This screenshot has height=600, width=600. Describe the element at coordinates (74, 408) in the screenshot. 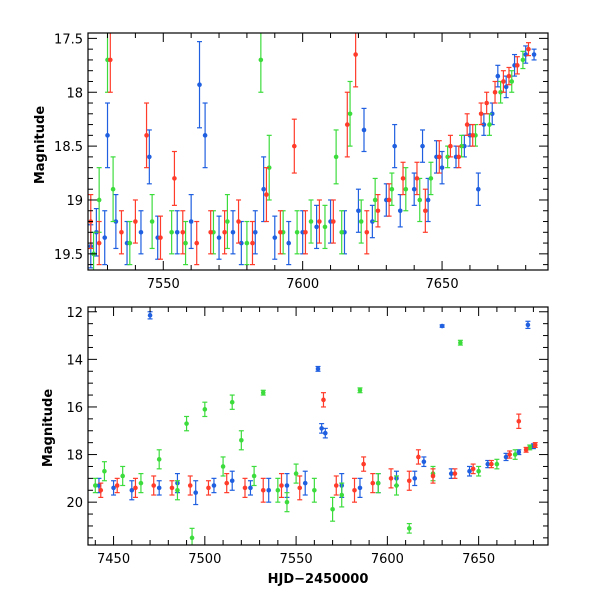

I see `y-tick-label: 16` at that location.